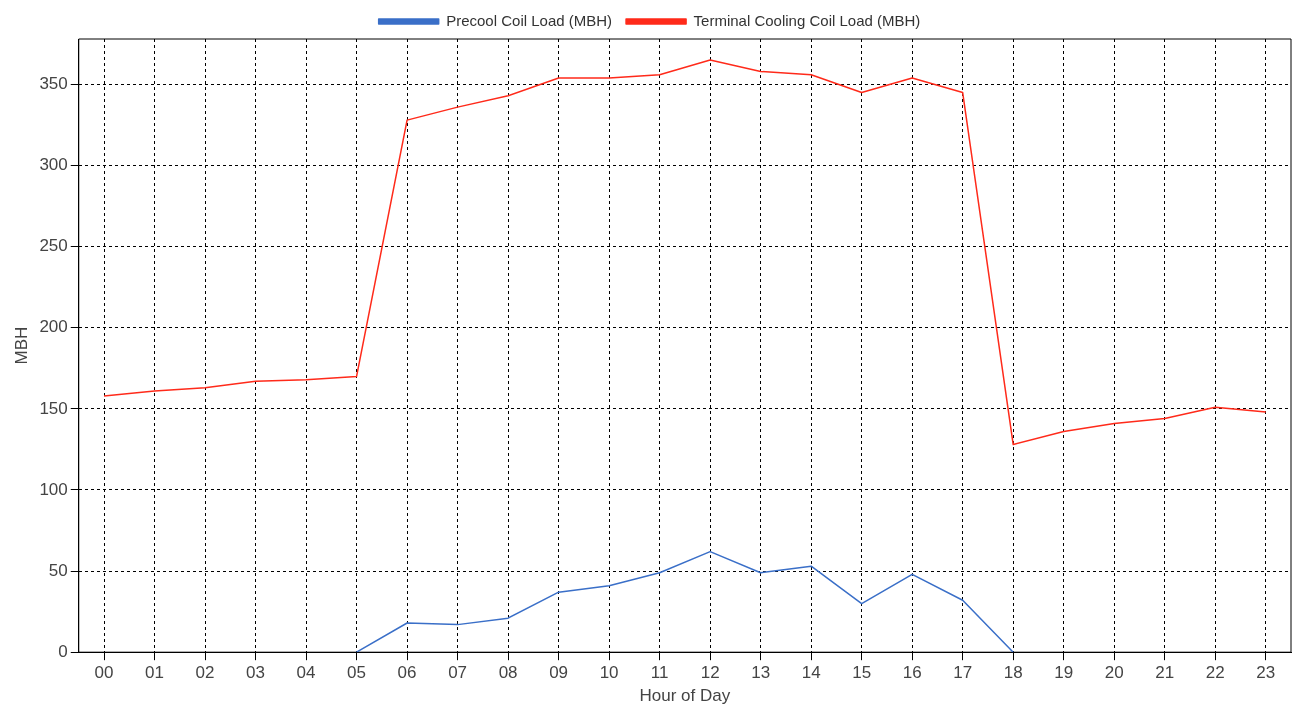  Describe the element at coordinates (306, 673) in the screenshot. I see `x-tick-label: 04` at that location.